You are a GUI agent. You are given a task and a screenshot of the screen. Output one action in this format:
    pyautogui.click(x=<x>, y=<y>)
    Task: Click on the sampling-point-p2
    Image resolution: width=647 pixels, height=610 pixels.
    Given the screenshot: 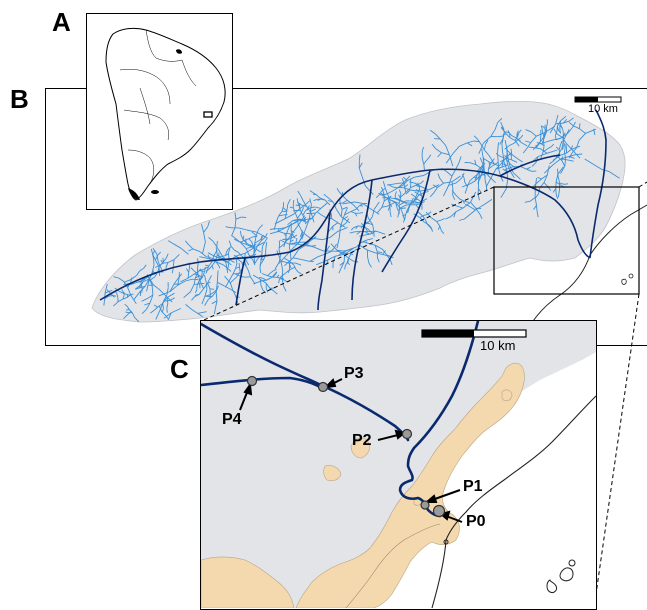 What is the action you would take?
    pyautogui.click(x=407, y=434)
    